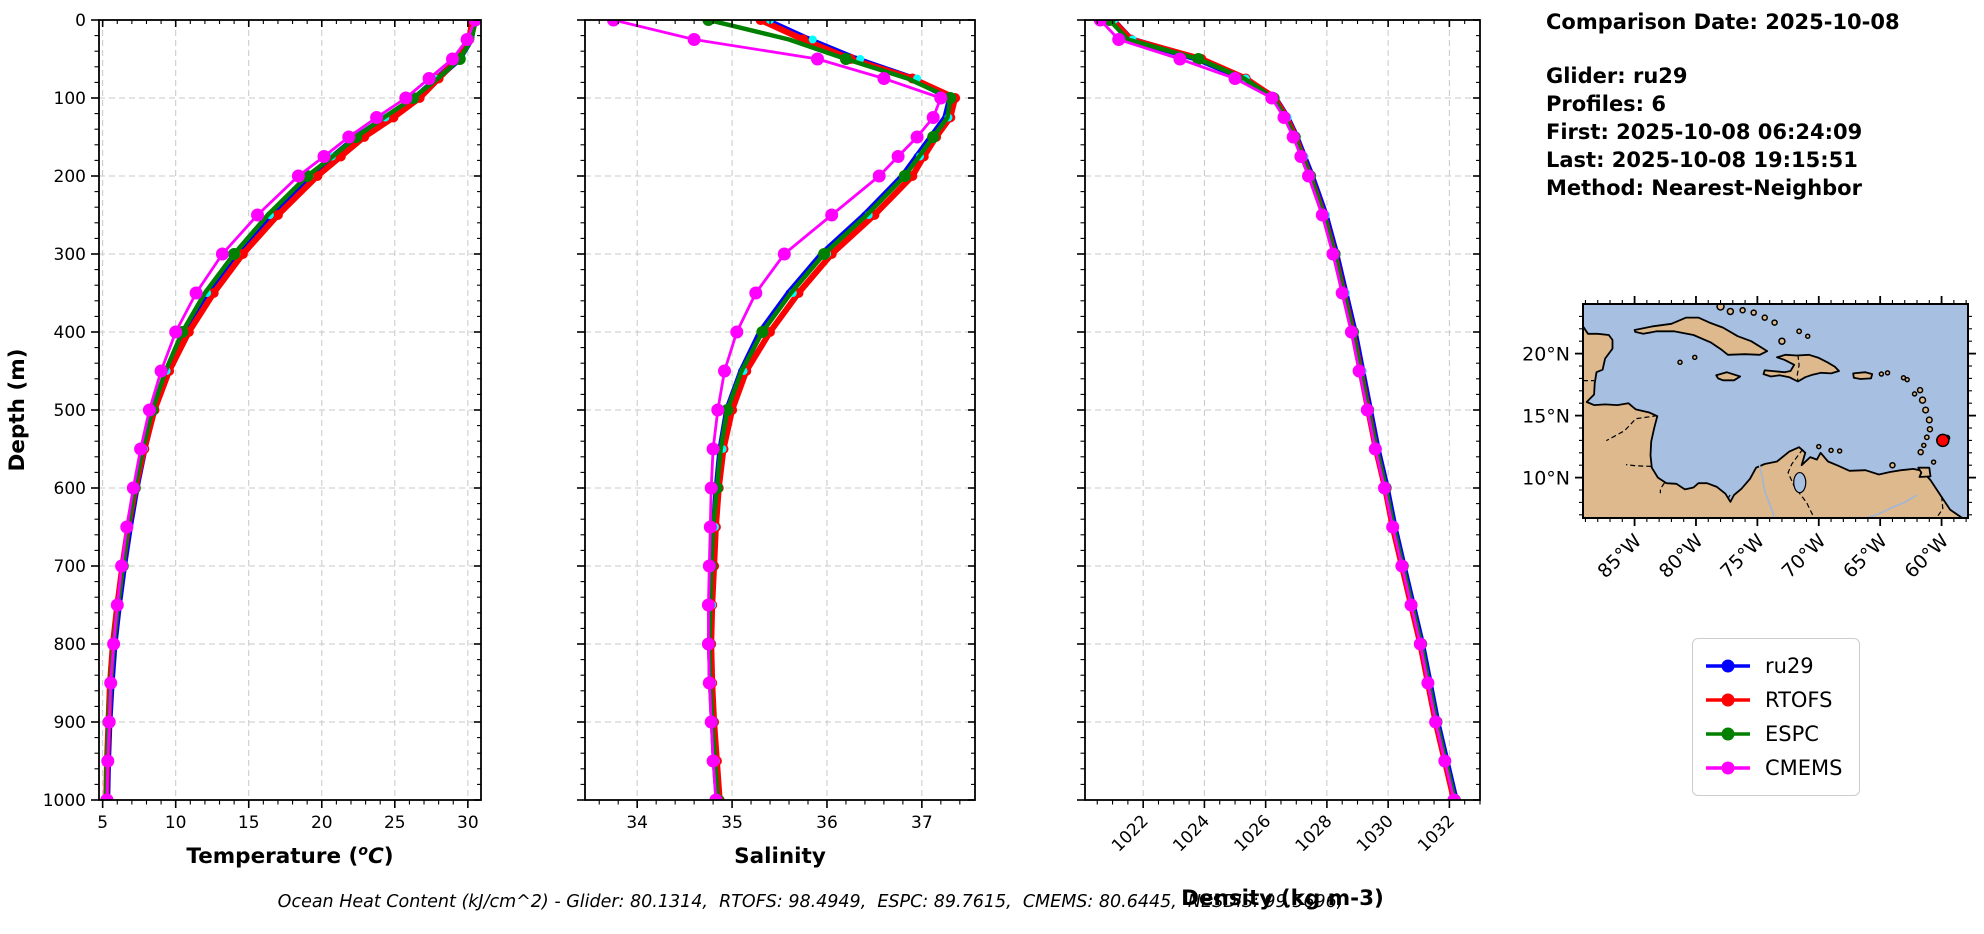 This screenshot has height=934, width=1984. I want to click on map-lon-label: 80°W, so click(1681, 556).